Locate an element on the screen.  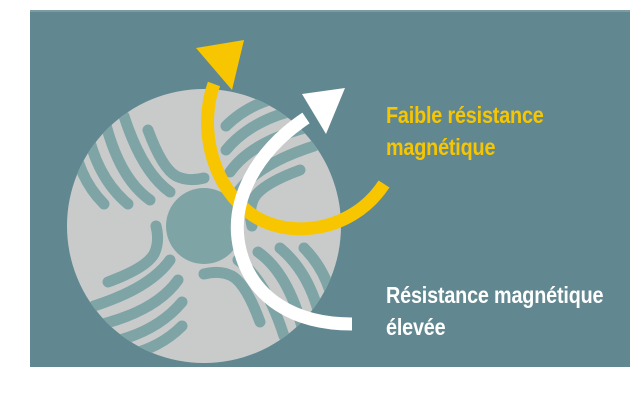
rotor-shaft is located at coordinates (204, 226).